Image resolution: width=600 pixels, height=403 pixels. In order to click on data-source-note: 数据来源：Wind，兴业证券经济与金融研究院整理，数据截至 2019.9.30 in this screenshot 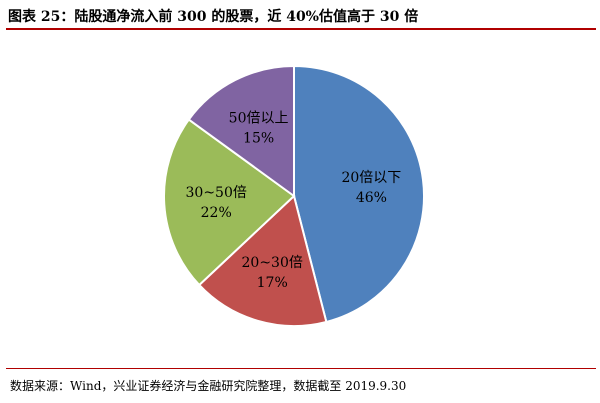, I will do `click(208, 386)`.